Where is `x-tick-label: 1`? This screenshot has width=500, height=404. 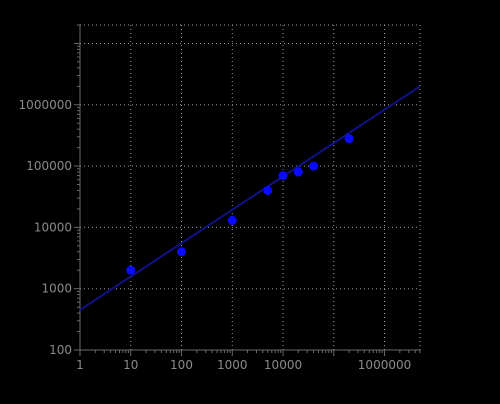
x-tick-label: 1 is located at coordinates (80, 365).